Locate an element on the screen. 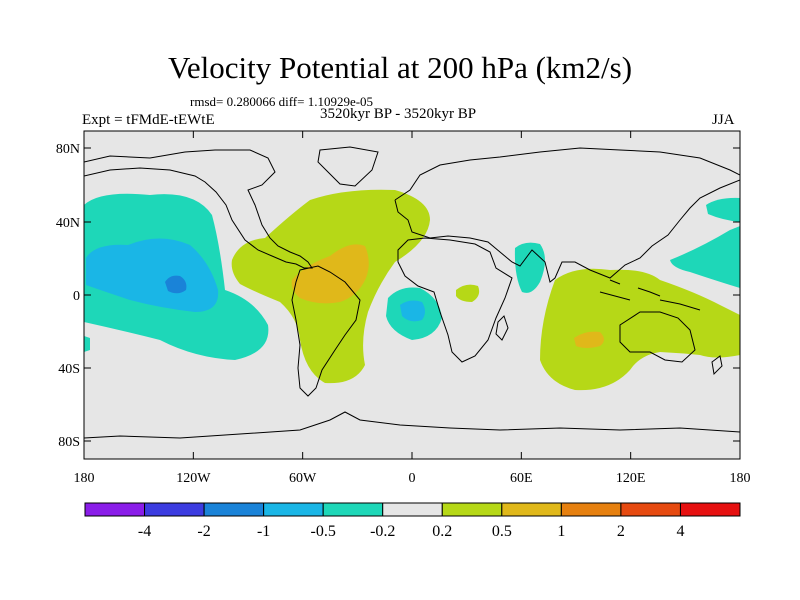 The height and width of the screenshot is (600, 800). longitude-label: 60E is located at coordinates (521, 478).